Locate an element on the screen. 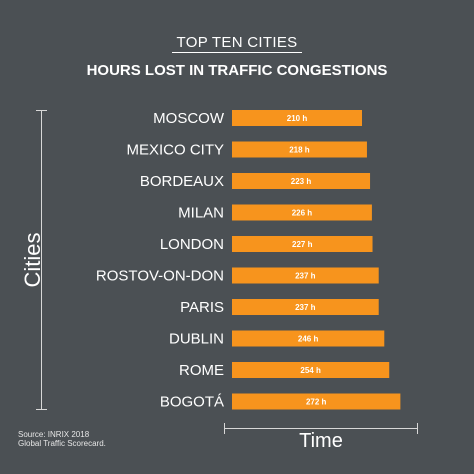 Image resolution: width=474 pixels, height=474 pixels. value-label-3: 226 h is located at coordinates (302, 213).